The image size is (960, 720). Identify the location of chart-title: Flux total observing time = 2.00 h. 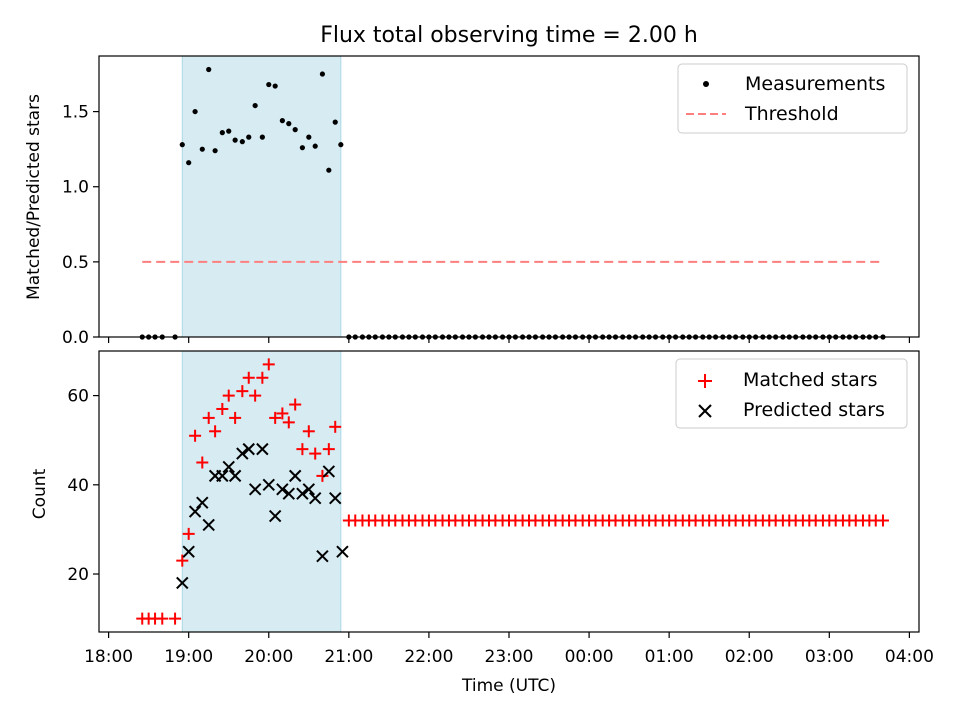
(509, 35).